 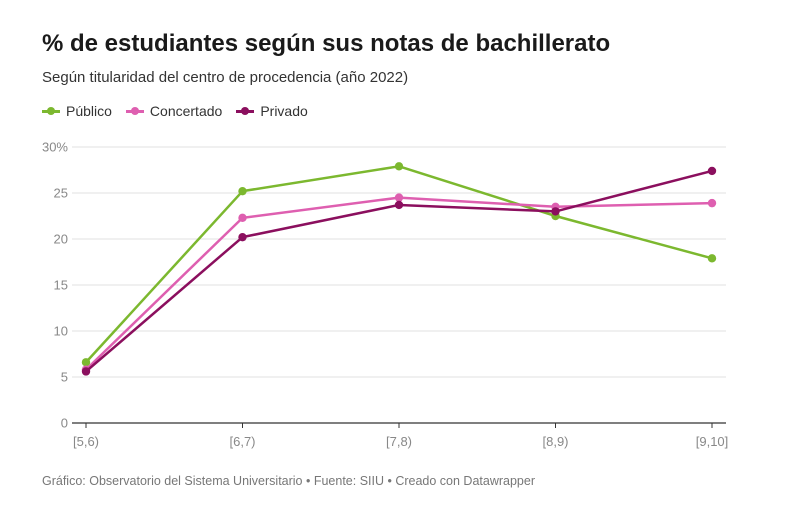 I want to click on x-tick-label: [9,10], so click(x=712, y=441).